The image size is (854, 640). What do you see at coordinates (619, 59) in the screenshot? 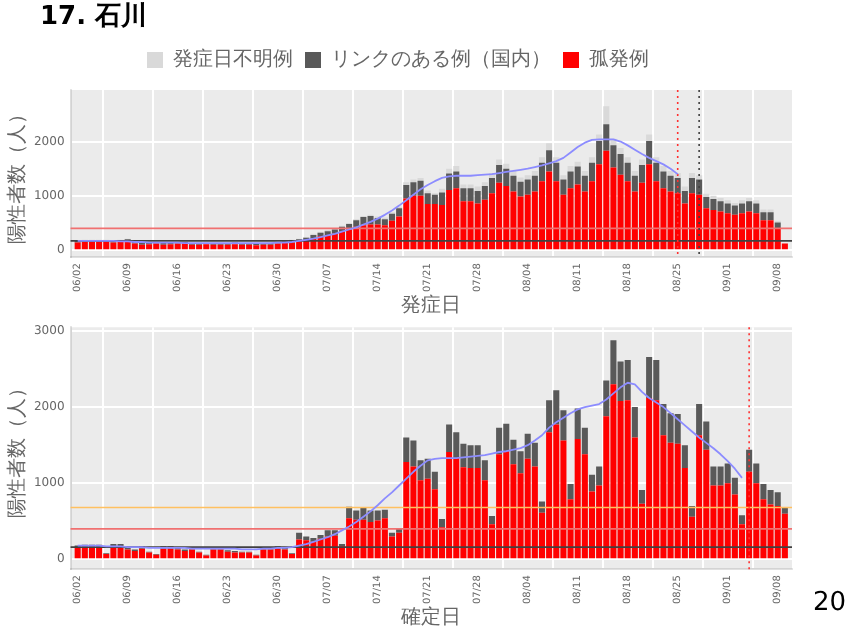
I see `legend-label: 孤発例` at bounding box center [619, 59].